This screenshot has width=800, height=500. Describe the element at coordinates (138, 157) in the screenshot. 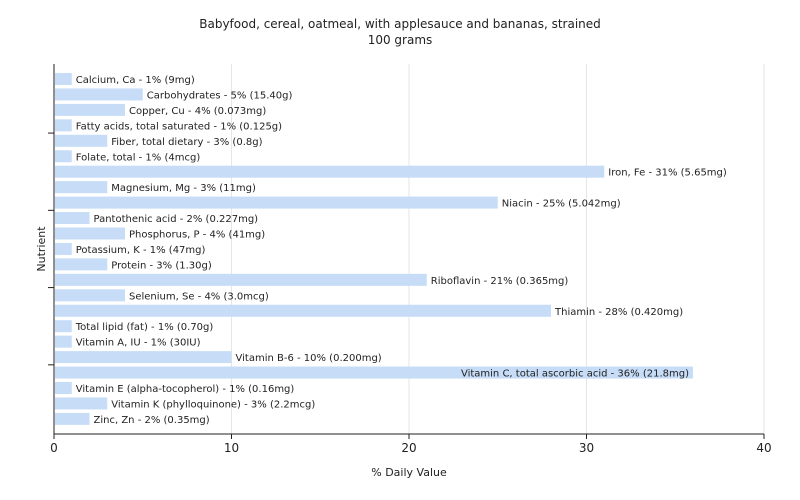

I see `bar-label: Folate, total - 1% (4mcg)` at that location.